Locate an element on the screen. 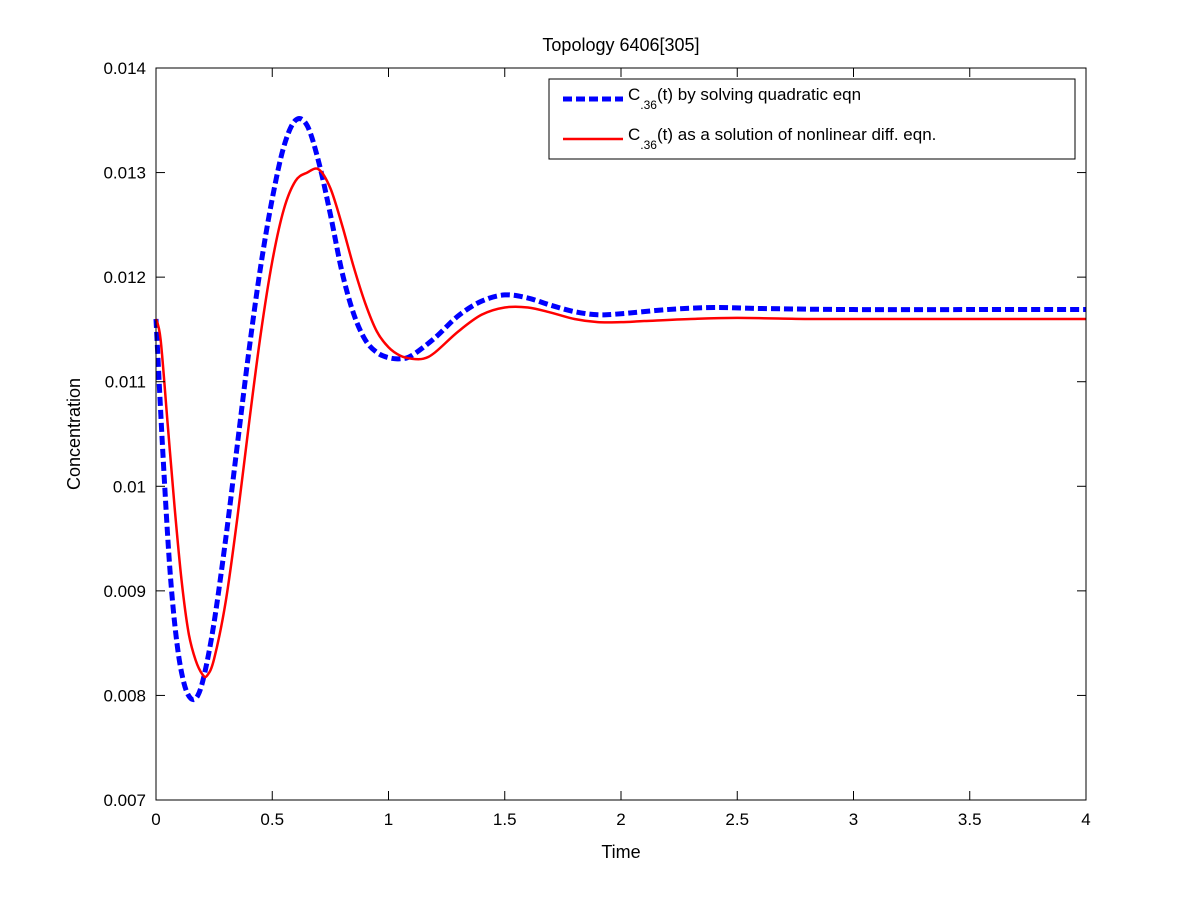 The image size is (1200, 905). y-axis-label: Concentration is located at coordinates (74, 434).